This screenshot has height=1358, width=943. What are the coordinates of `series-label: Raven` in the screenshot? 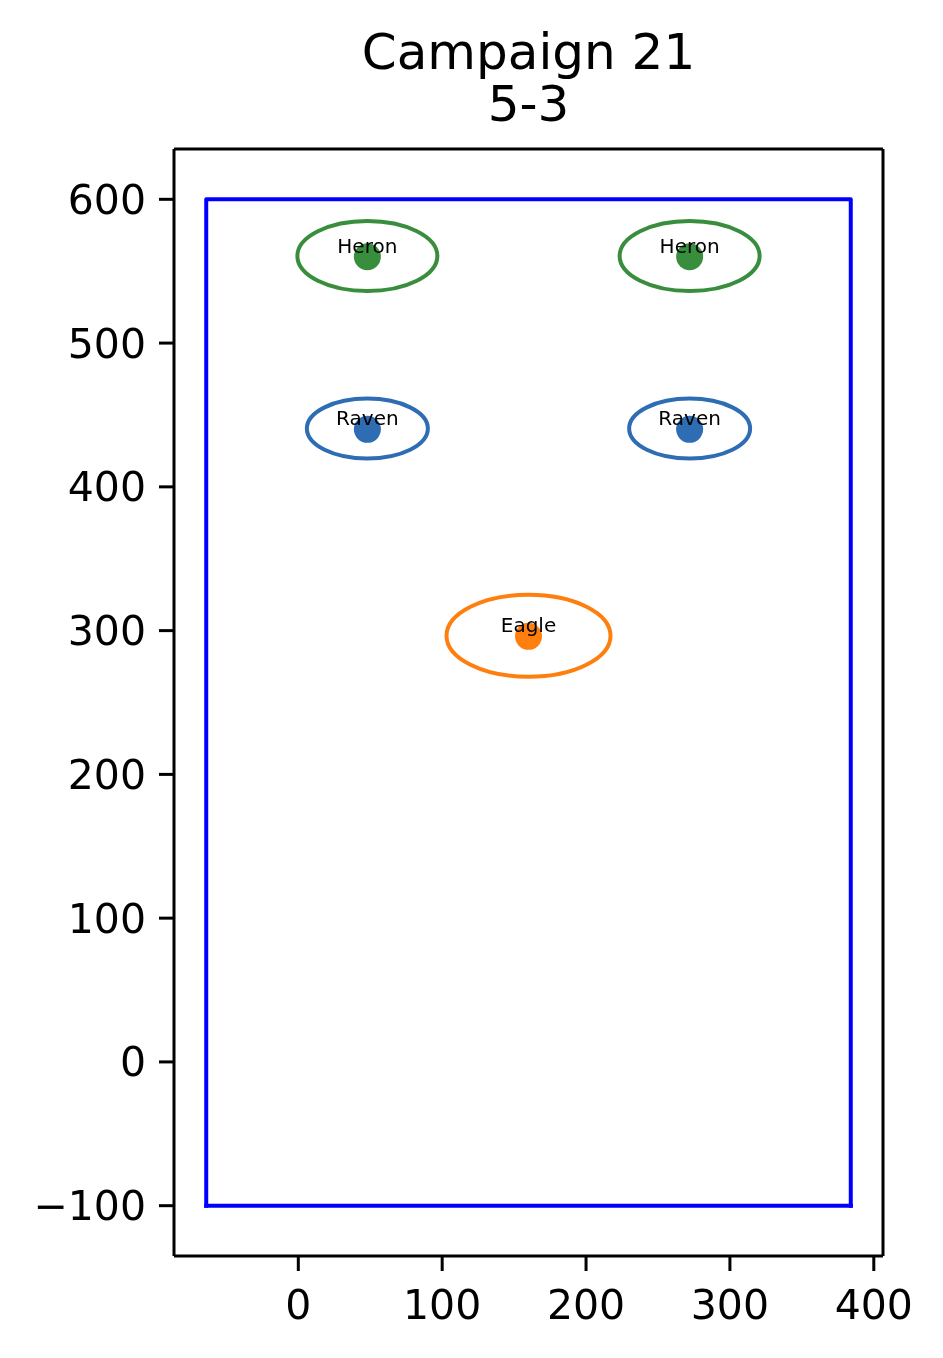 It's located at (689, 418).